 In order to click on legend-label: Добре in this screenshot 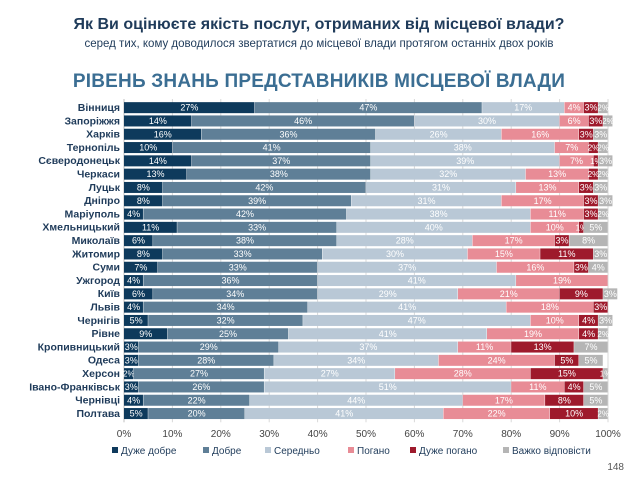, I will do `click(227, 451)`.